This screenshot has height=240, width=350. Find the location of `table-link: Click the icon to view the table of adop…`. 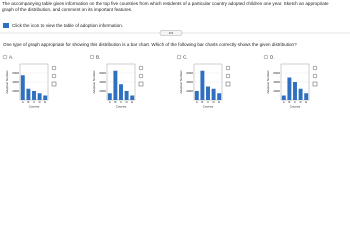

table-link: Click the icon to view the table of adop… is located at coordinates (67, 25).